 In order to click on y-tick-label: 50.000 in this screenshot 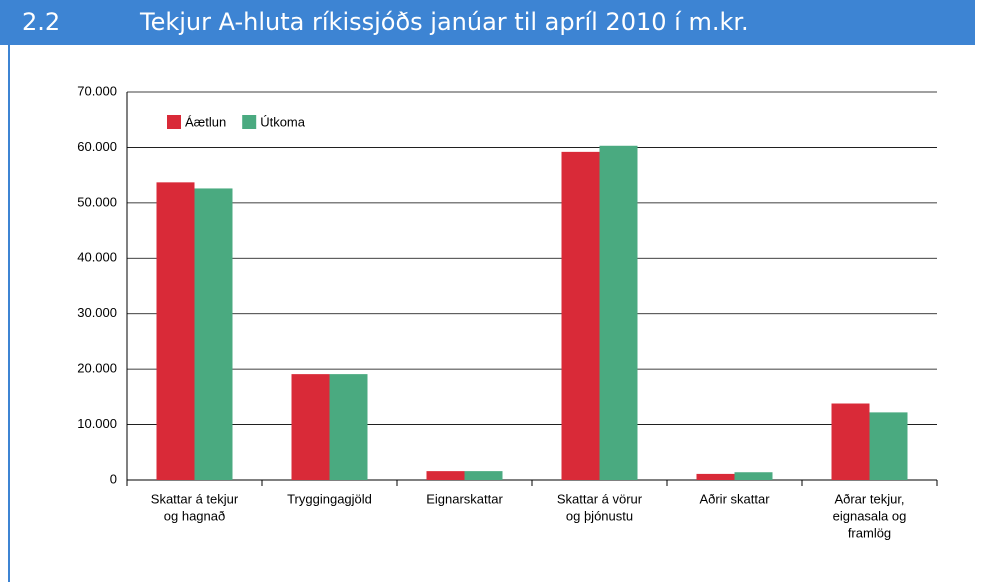, I will do `click(97, 201)`.